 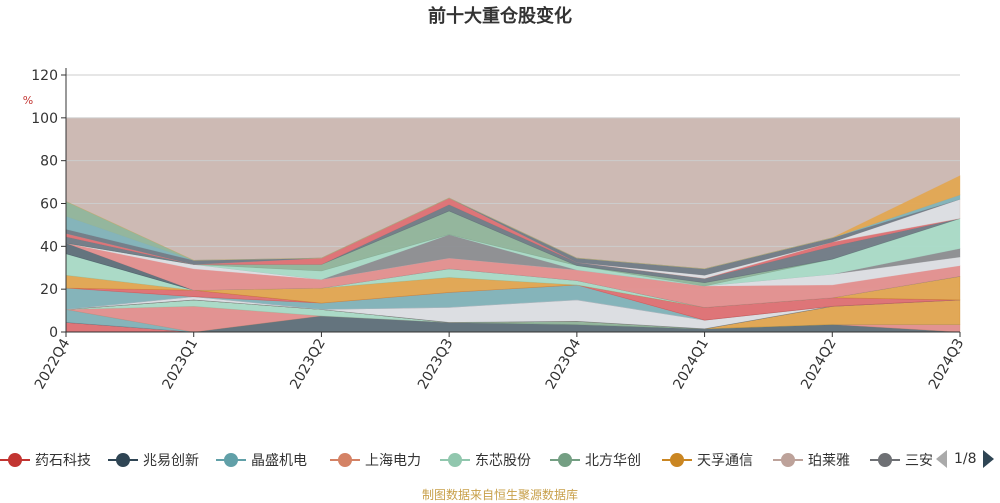 What do you see at coordinates (49, 162) in the screenshot?
I see `y-tick-label: 80` at bounding box center [49, 162].